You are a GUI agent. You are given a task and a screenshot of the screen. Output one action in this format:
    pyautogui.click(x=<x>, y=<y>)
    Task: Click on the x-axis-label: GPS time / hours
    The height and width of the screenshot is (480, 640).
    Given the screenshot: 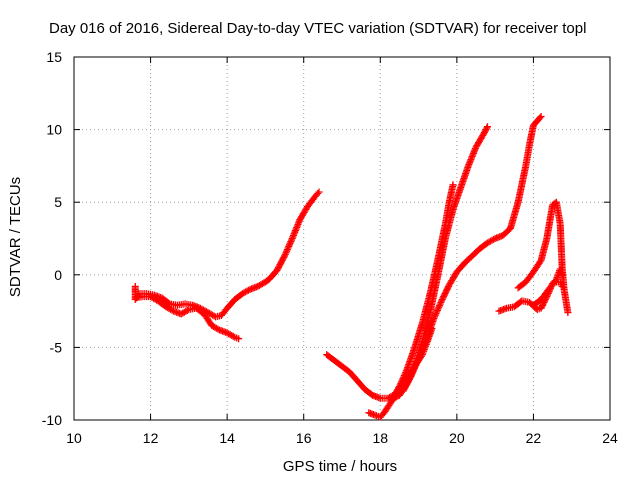 What is the action you would take?
    pyautogui.click(x=340, y=466)
    